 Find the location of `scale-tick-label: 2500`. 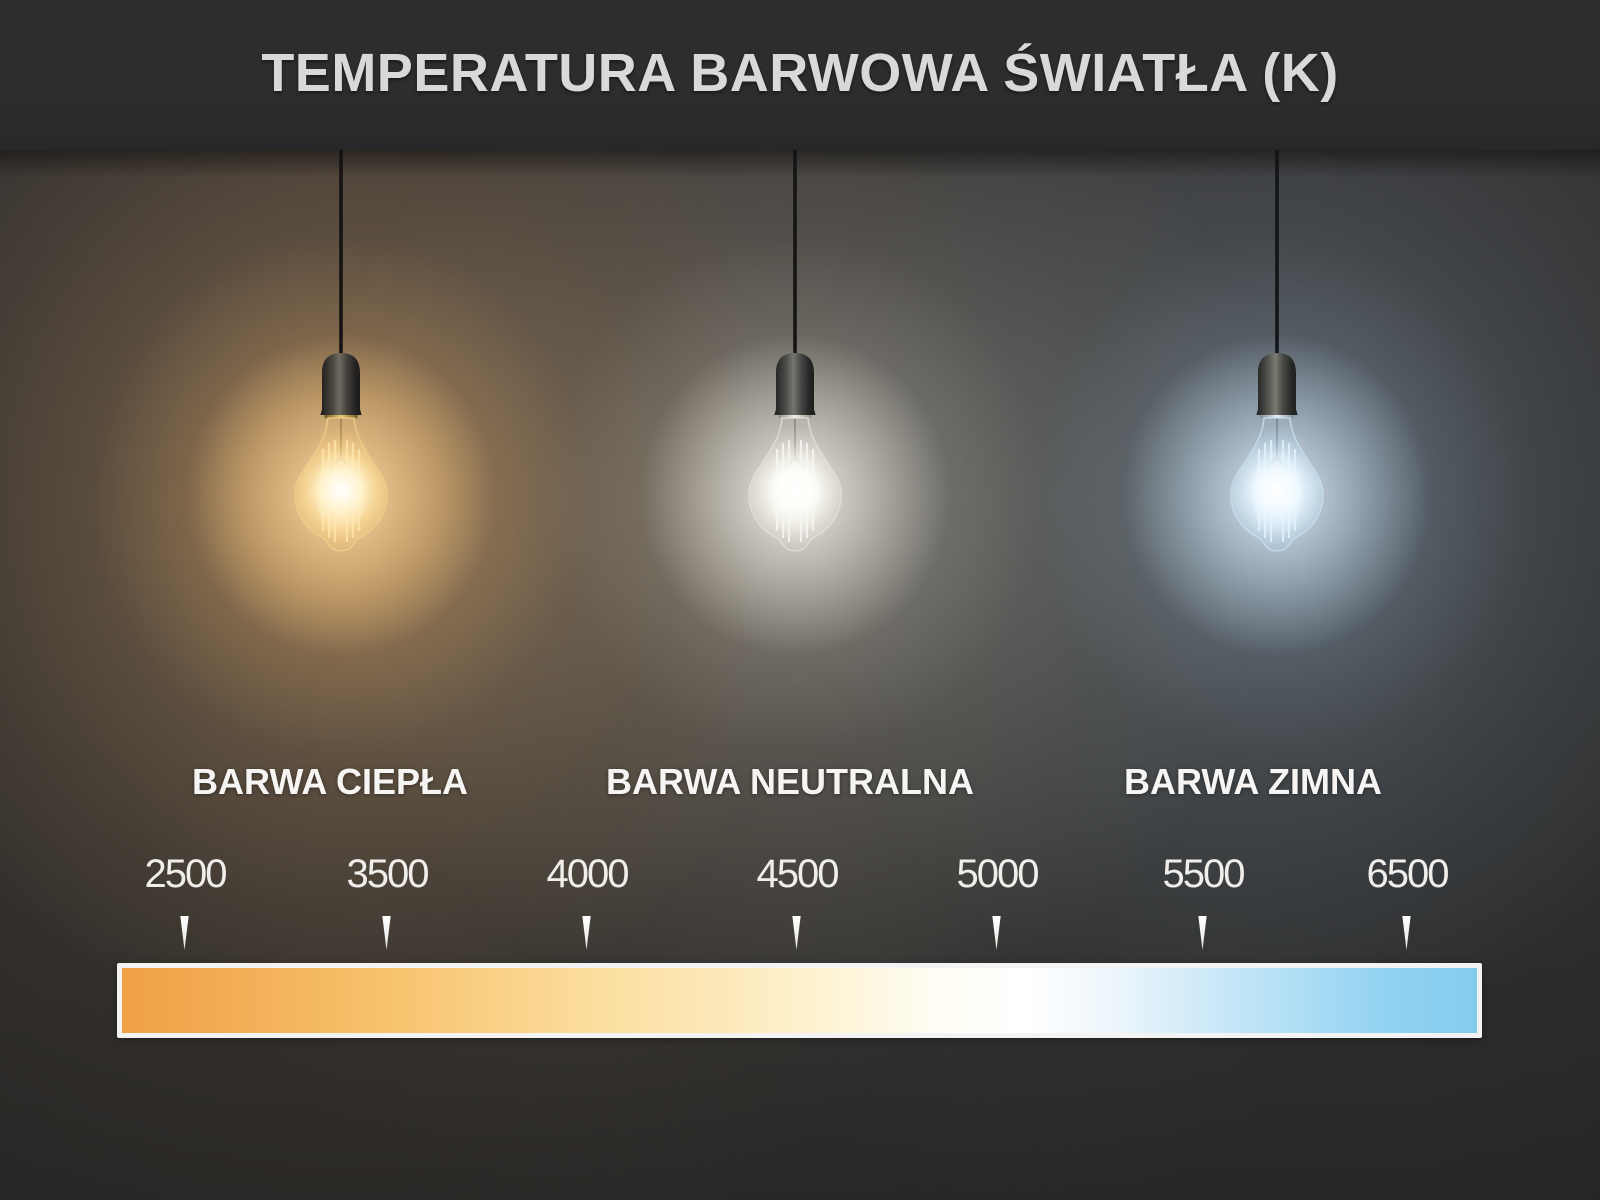

scale-tick-label: 2500 is located at coordinates (186, 874).